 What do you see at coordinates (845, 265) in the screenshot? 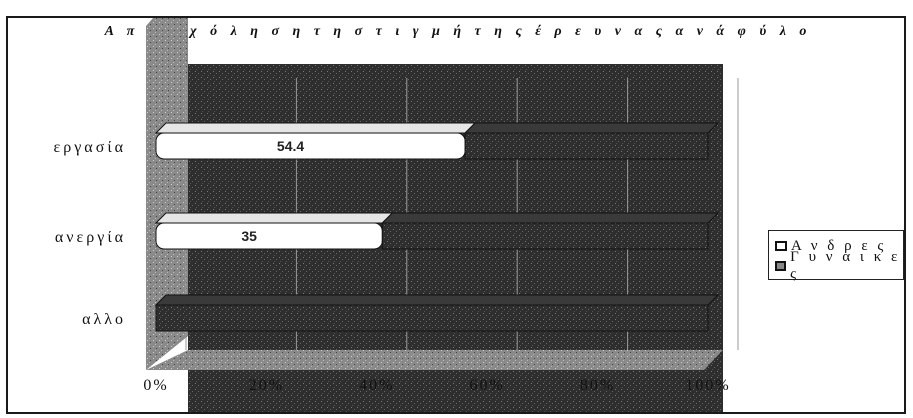
I see `legend-label-women: Γ υ ν α ι κ ε ς` at bounding box center [845, 265].